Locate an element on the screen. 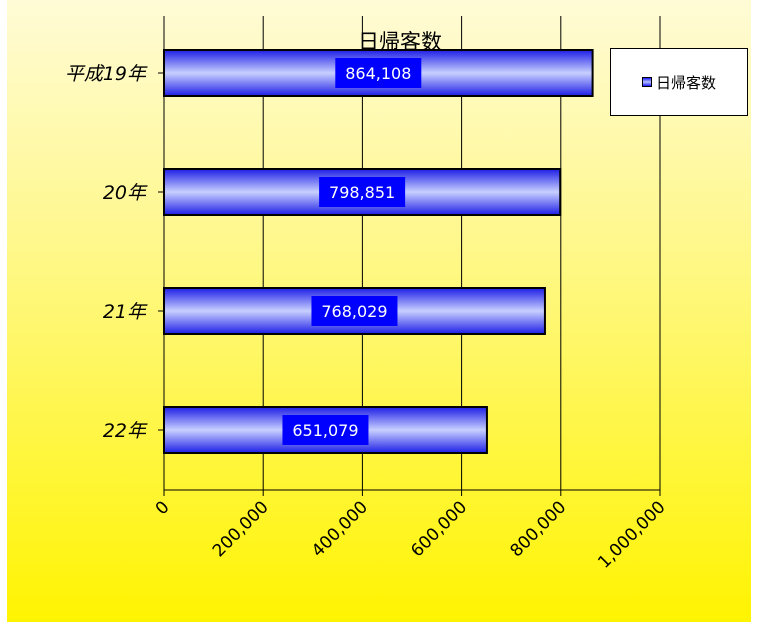 The height and width of the screenshot is (629, 758). legend: 日帰客数 is located at coordinates (679, 82).